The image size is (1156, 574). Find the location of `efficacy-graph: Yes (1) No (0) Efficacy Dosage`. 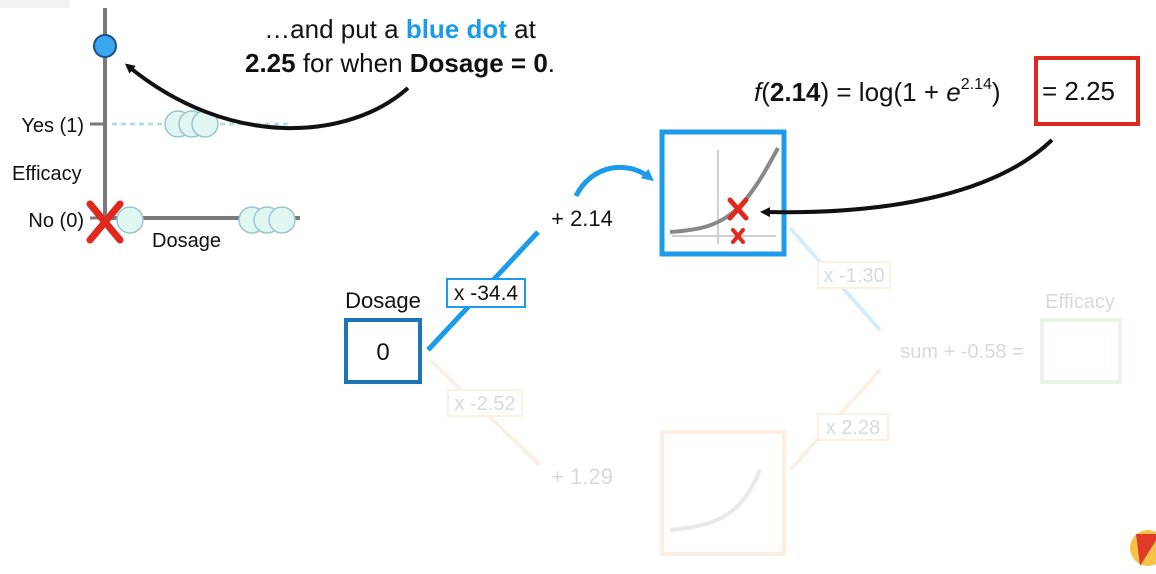

efficacy-graph: Yes (1) No (0) Efficacy Dosage is located at coordinates (150, 126).